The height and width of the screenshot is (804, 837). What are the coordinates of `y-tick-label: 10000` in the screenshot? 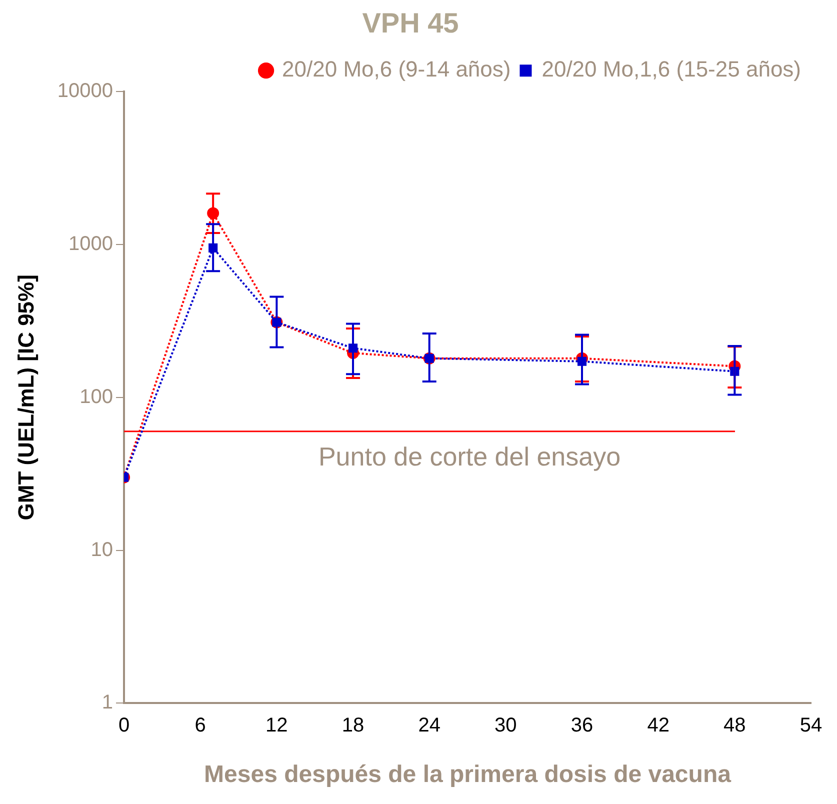 It's located at (85, 91).